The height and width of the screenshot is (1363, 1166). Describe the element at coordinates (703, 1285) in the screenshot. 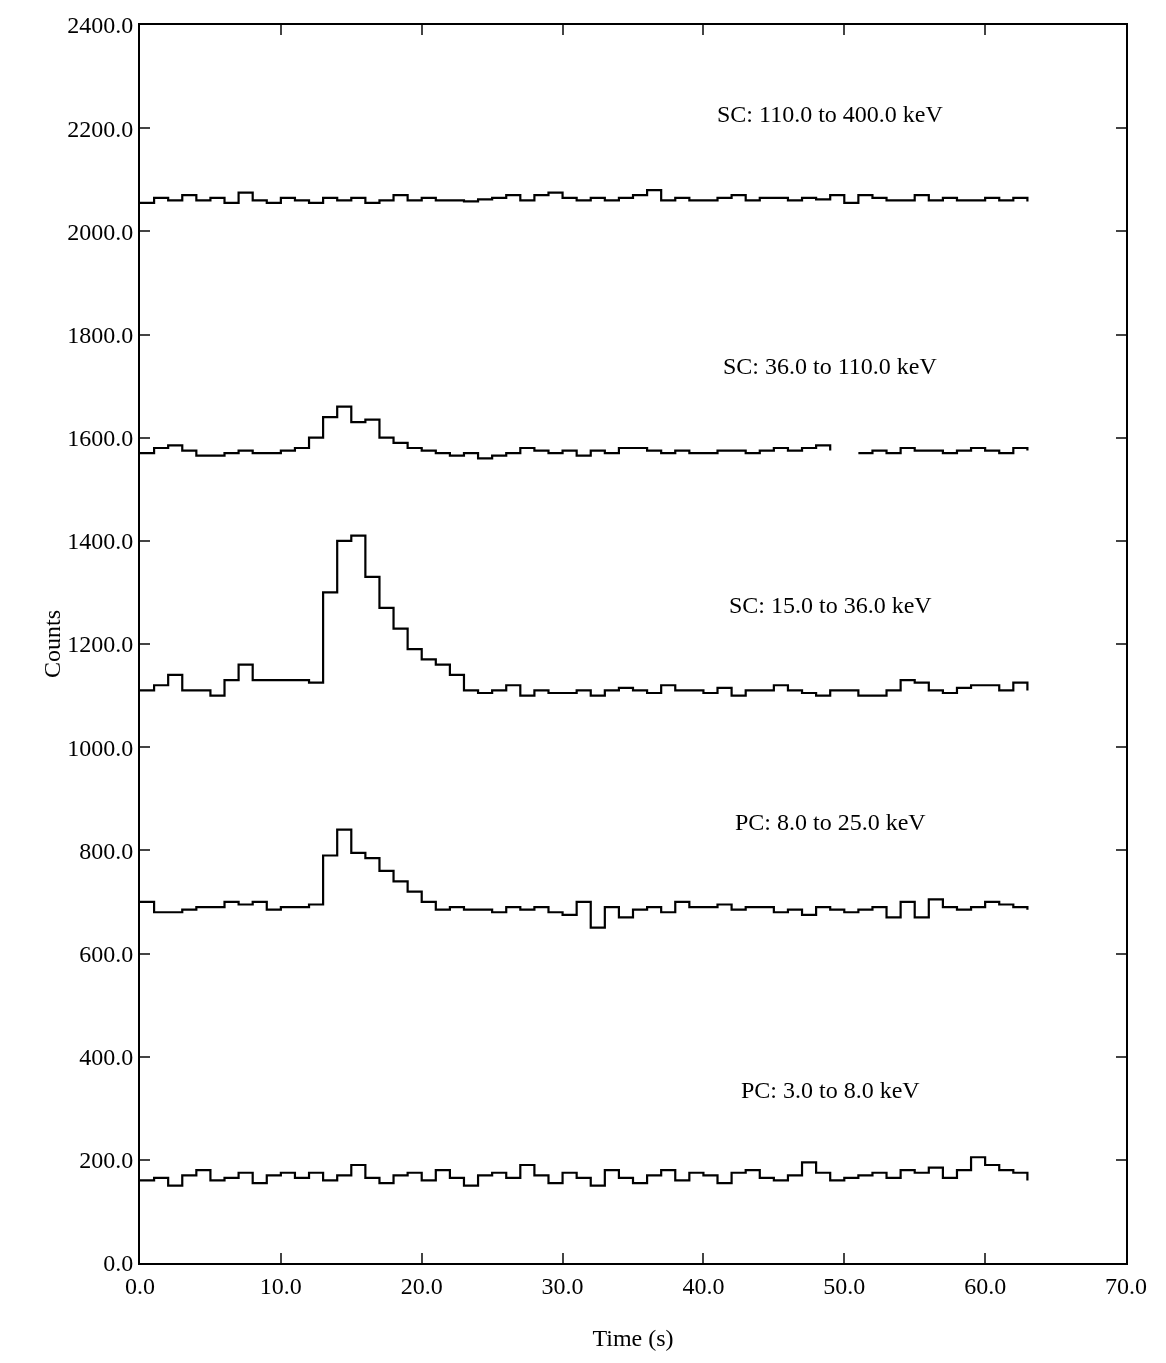

I see `x-tick-label: 40.0` at that location.